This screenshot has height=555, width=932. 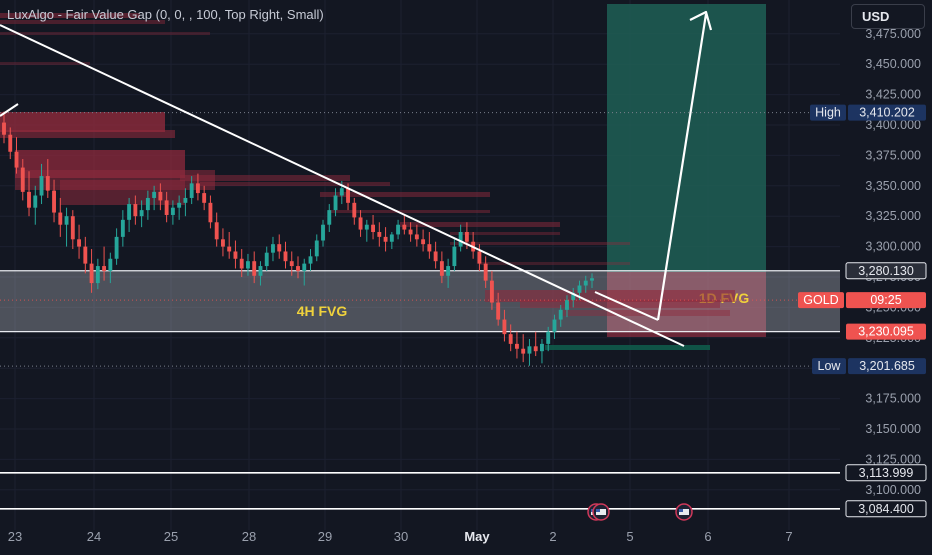 I want to click on x-tick-label: 29, so click(x=325, y=536).